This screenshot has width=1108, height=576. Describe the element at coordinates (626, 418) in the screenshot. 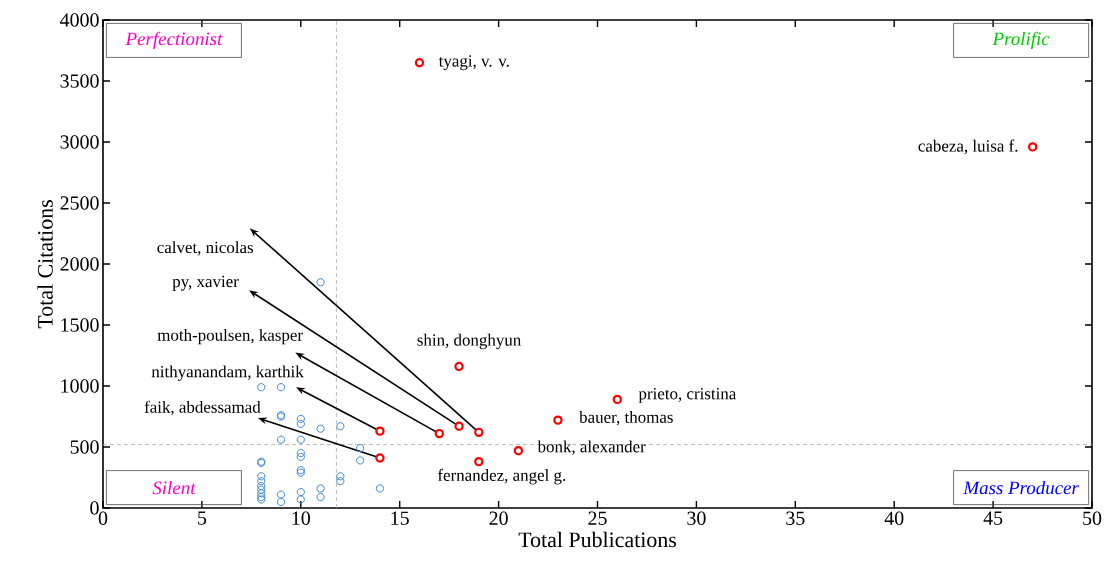

I see `annotation: bauer, thomas` at that location.